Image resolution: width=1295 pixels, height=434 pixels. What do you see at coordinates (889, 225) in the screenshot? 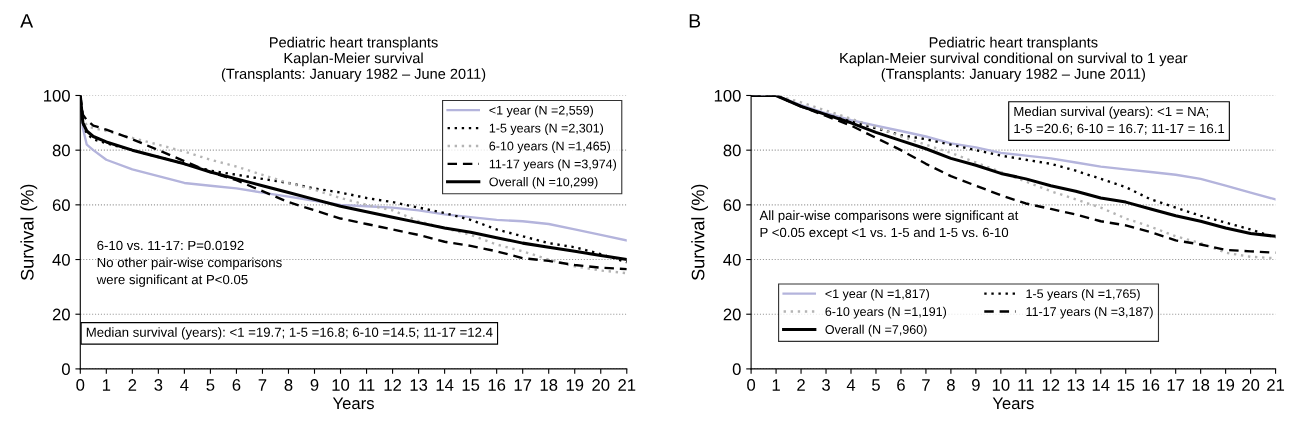
I see `annotation: All pair-wise comparisons were significant at P <0.05 except <1 vs. 1-5 and 1-5 vs. 6-10` at bounding box center [889, 225].